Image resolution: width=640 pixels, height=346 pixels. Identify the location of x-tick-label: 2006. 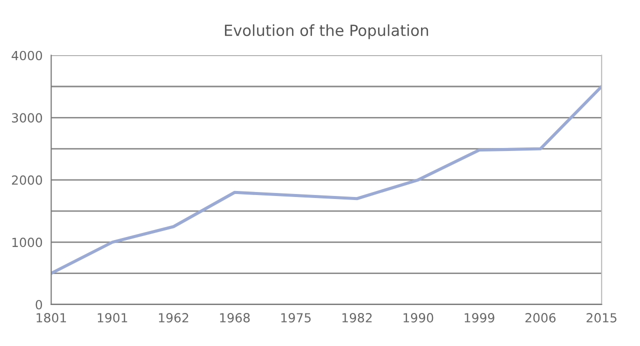
(540, 317).